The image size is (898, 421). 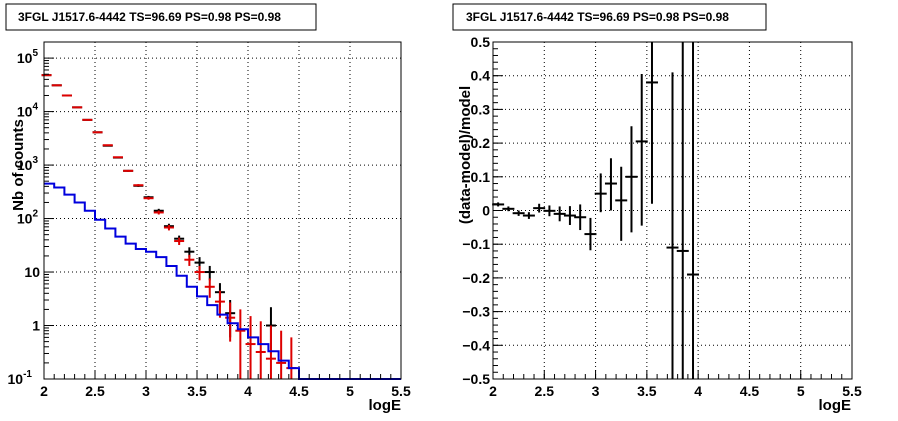 What do you see at coordinates (32, 272) in the screenshot?
I see `y-tick-label: 10` at bounding box center [32, 272].